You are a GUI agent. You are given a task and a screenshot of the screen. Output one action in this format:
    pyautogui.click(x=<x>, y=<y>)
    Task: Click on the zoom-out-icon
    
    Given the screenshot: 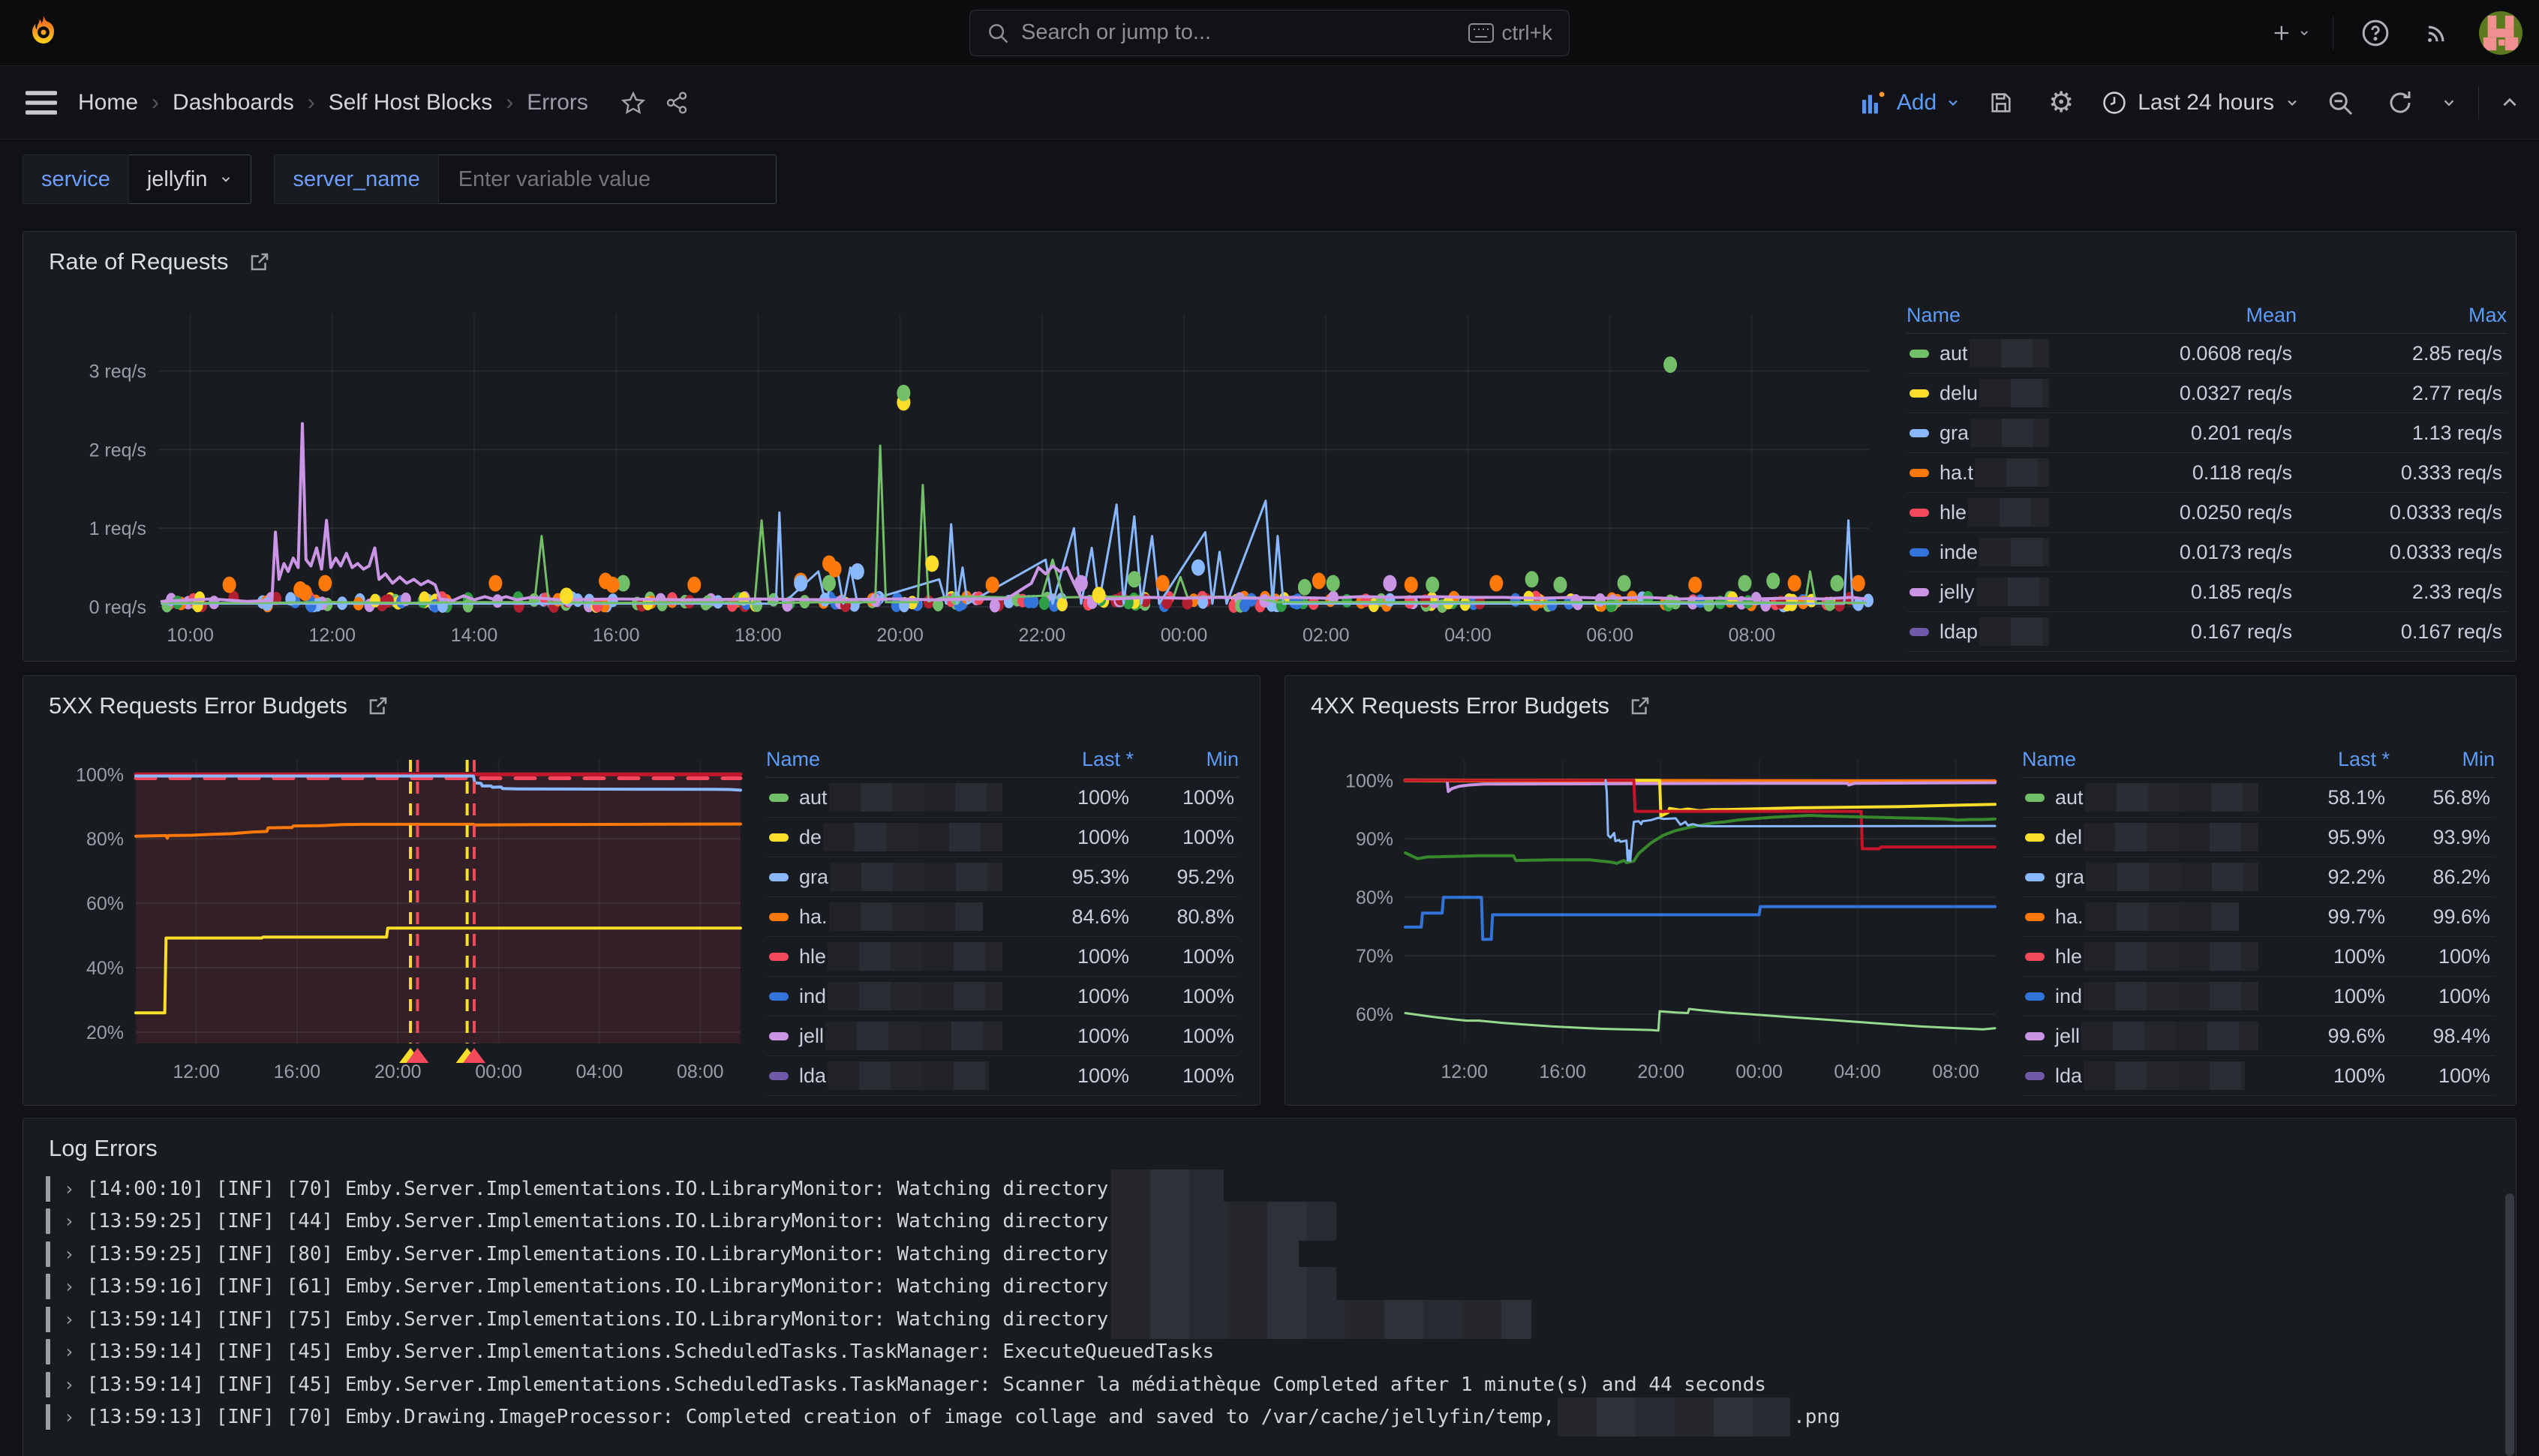 What is the action you would take?
    pyautogui.click(x=2340, y=102)
    